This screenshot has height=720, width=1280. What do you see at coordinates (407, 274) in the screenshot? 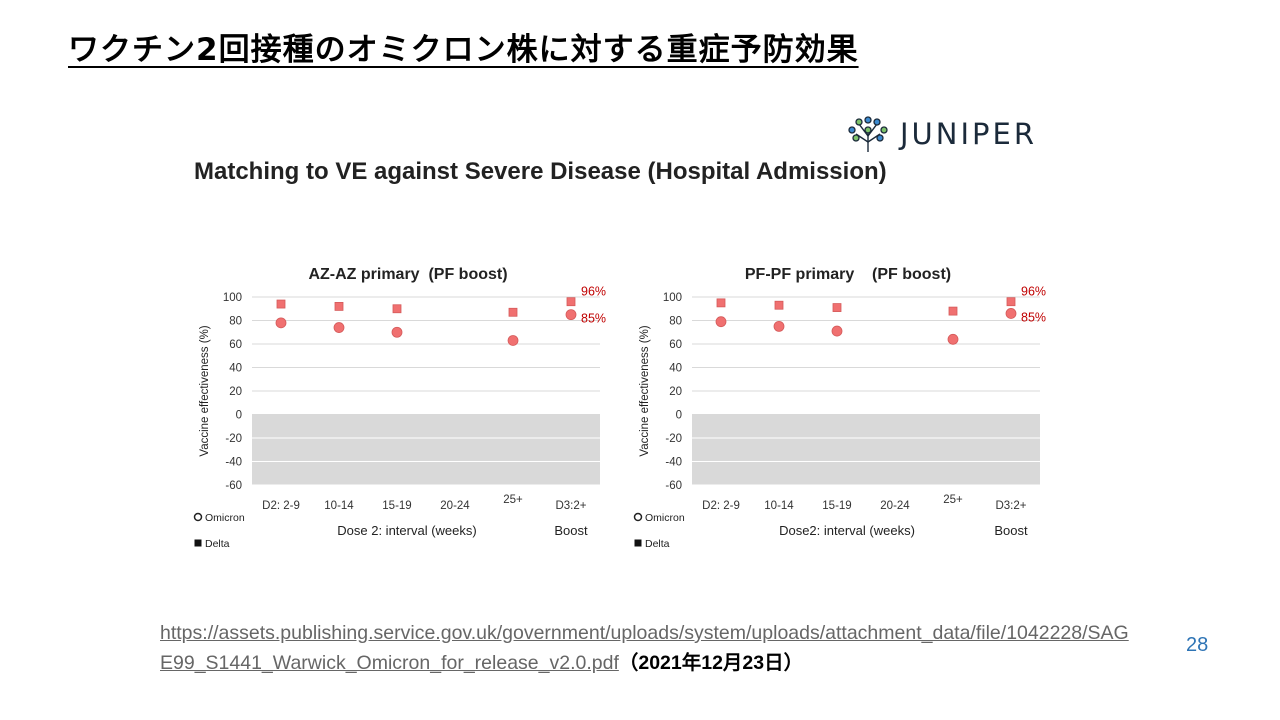
I see `chart-title: AZ-AZ primary (PF boost)` at bounding box center [407, 274].